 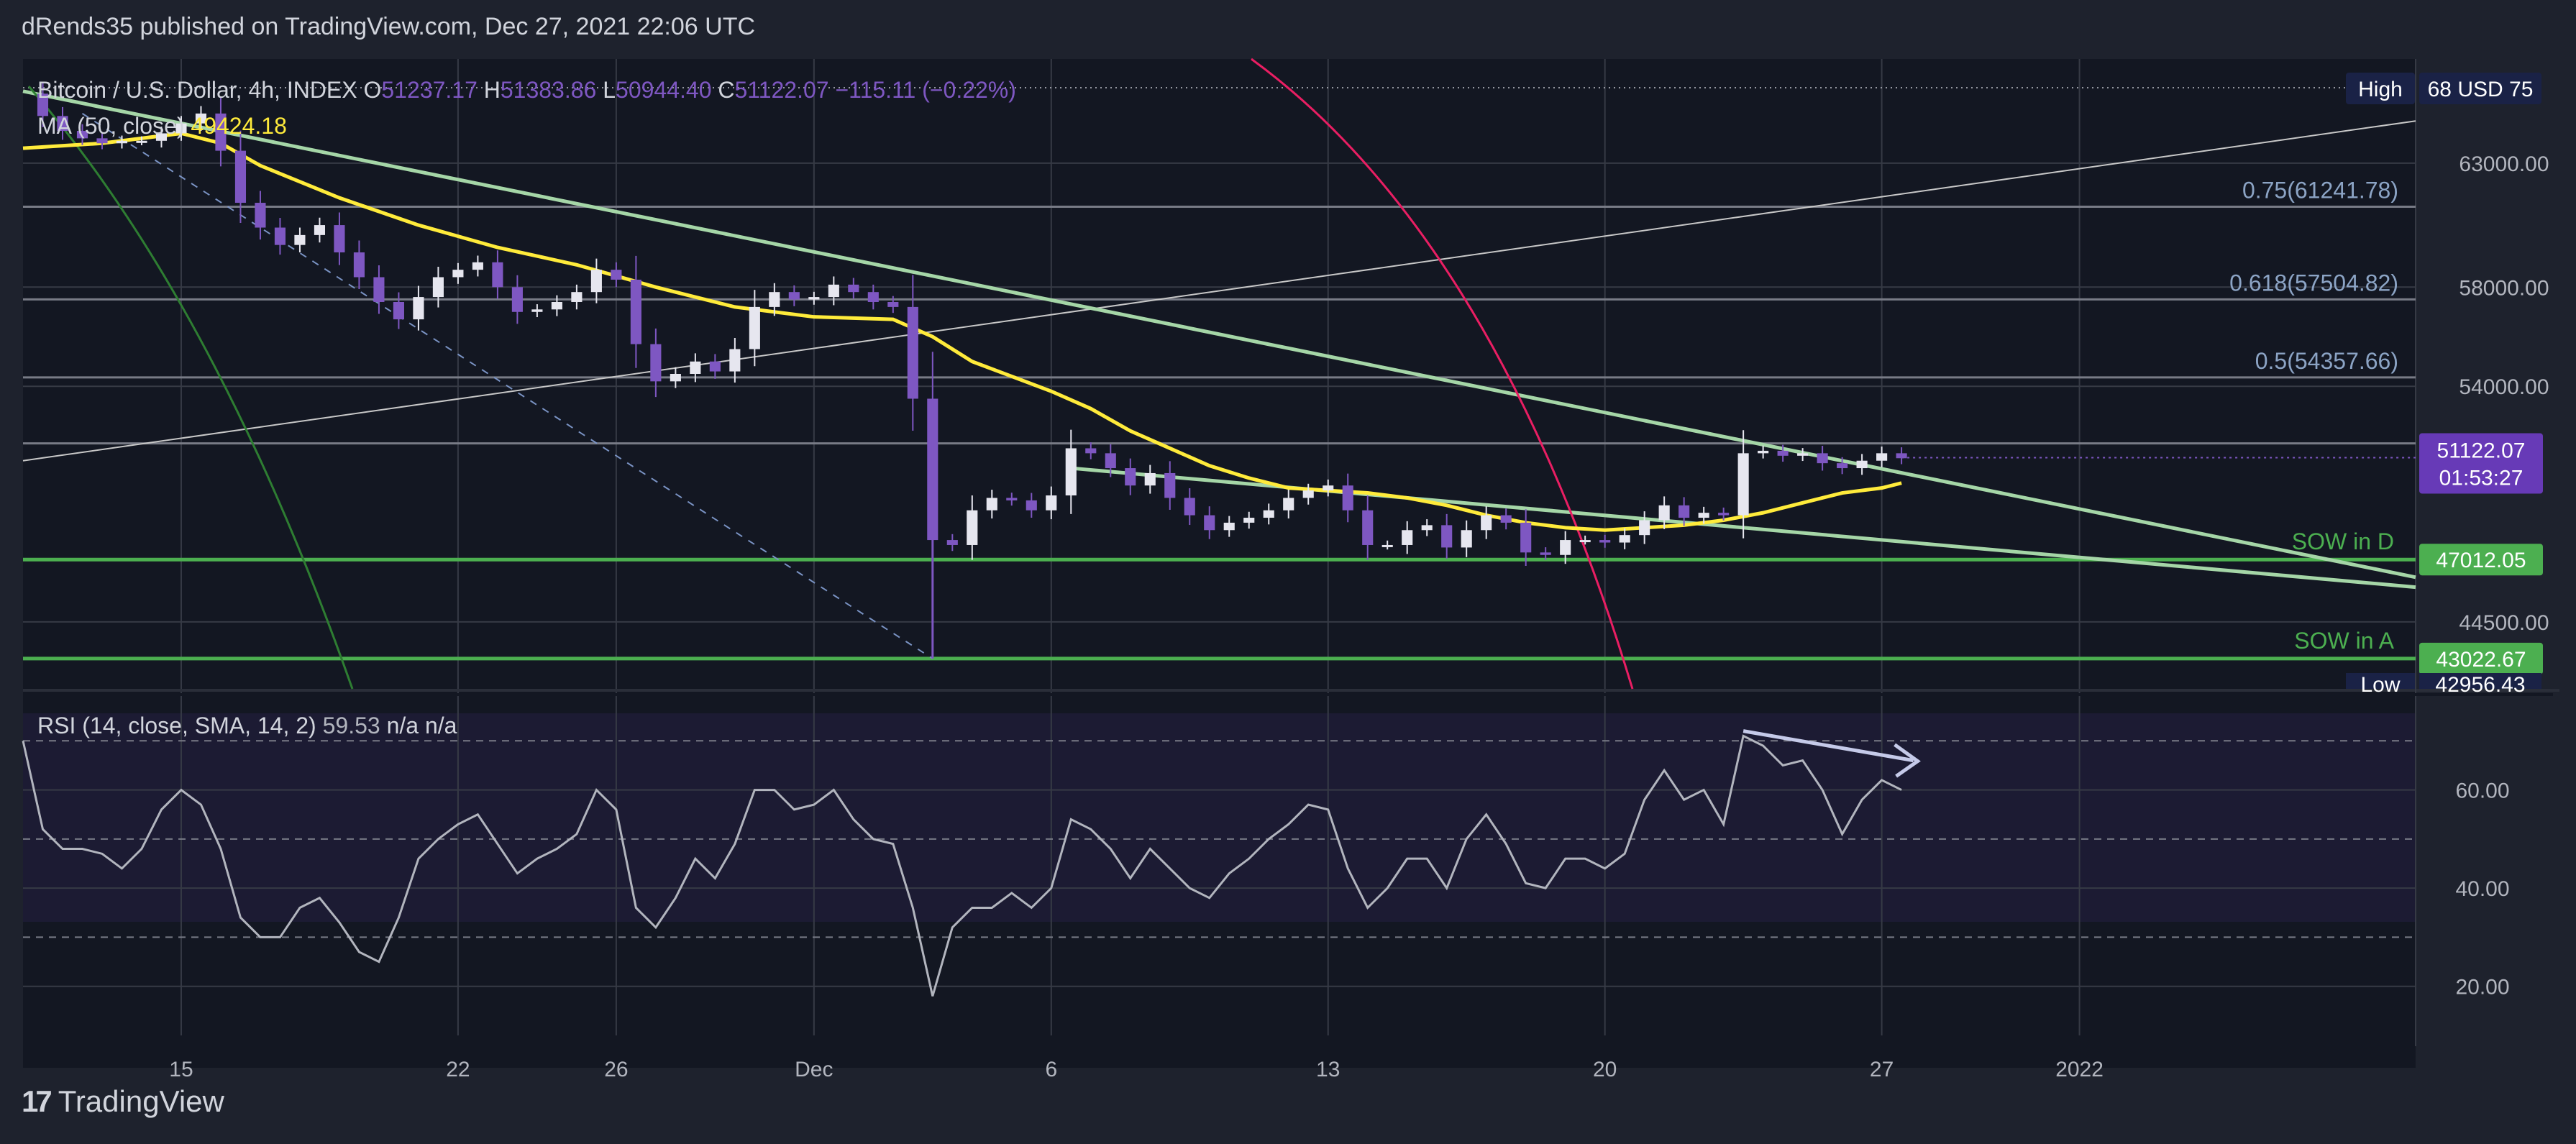 I want to click on divergence-arrow, so click(x=1828, y=746).